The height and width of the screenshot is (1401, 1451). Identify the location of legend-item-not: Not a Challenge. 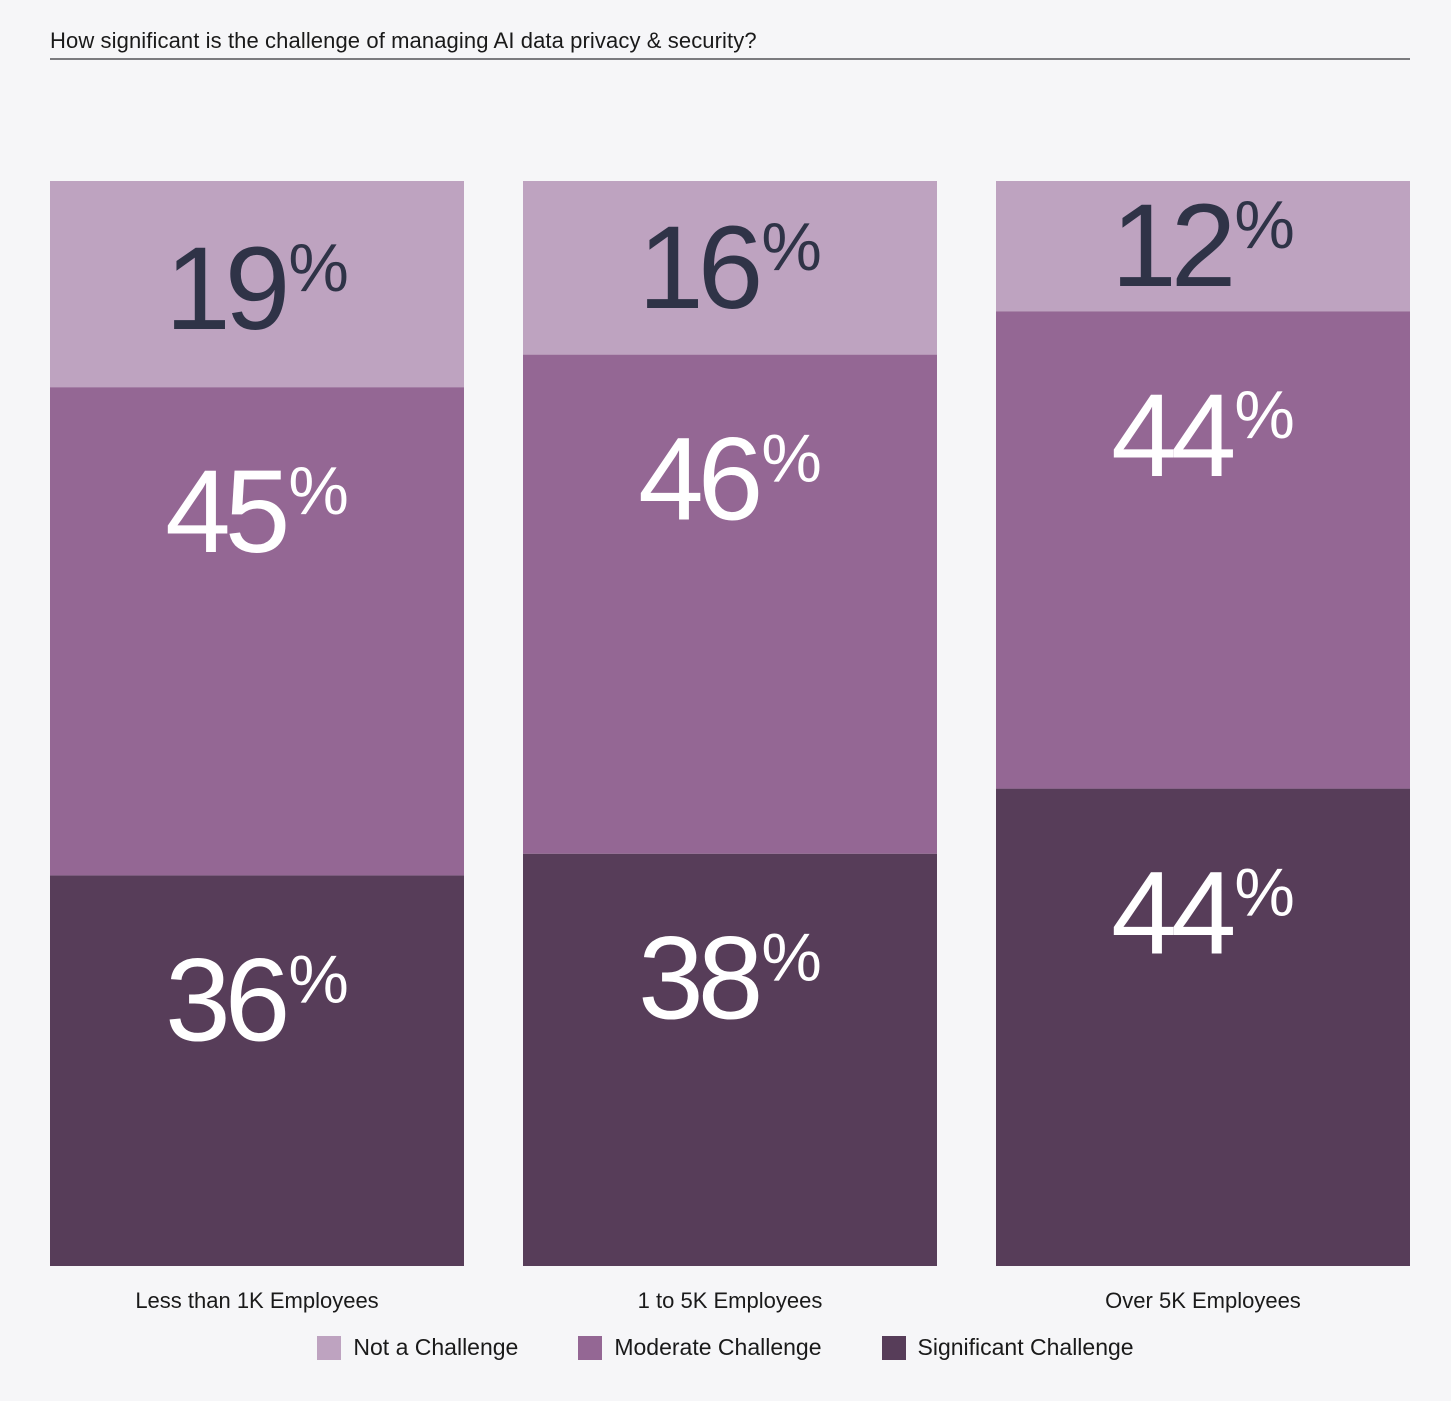
(417, 1347).